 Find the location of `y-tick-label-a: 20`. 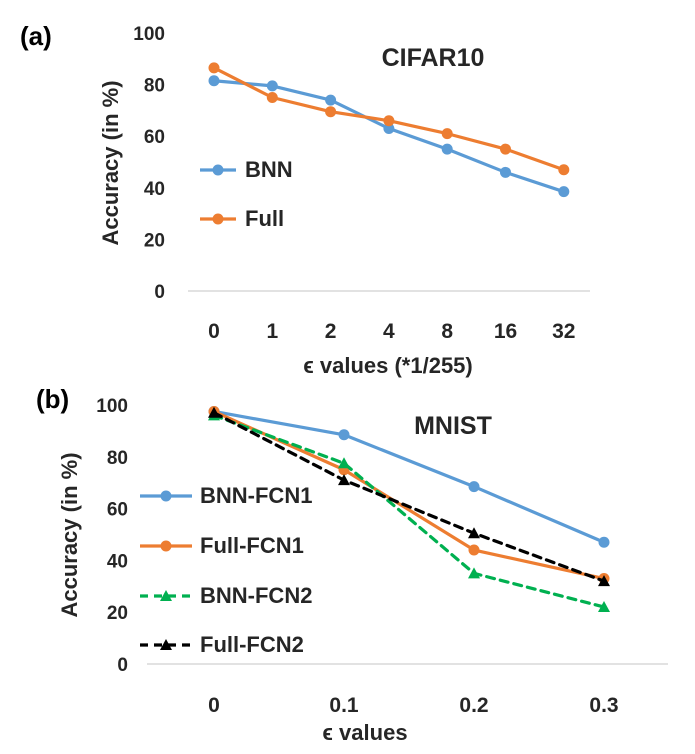

y-tick-label-a: 20 is located at coordinates (154, 240).